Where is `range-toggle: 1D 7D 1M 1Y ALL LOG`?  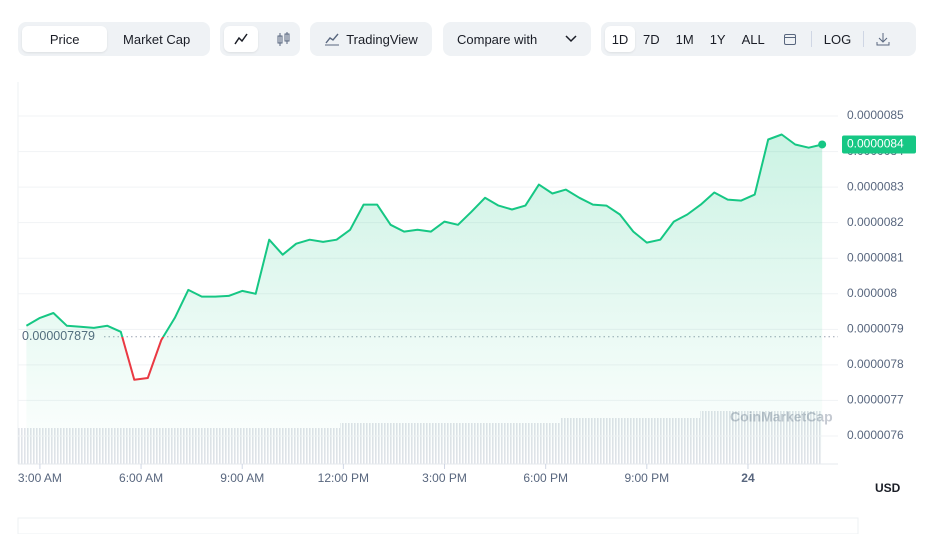 range-toggle: 1D 7D 1M 1Y ALL LOG is located at coordinates (758, 39).